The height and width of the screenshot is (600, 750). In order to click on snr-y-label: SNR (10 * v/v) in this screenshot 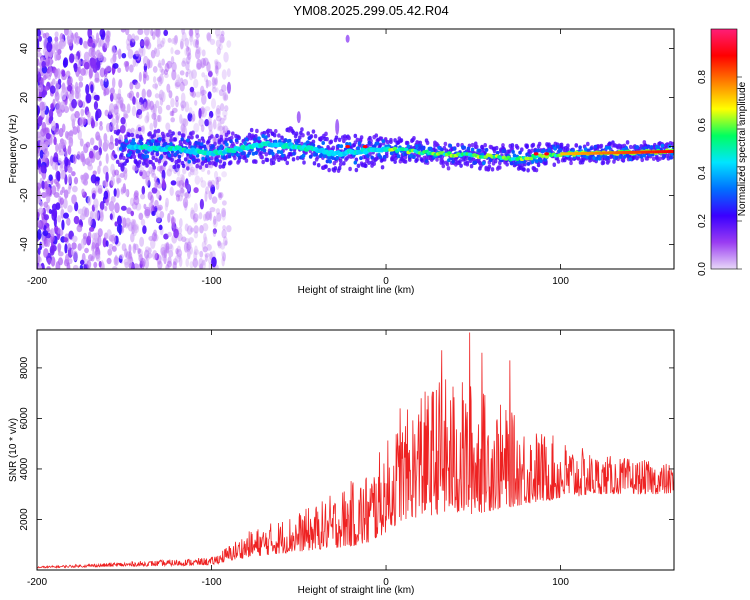, I will do `click(13, 450)`.